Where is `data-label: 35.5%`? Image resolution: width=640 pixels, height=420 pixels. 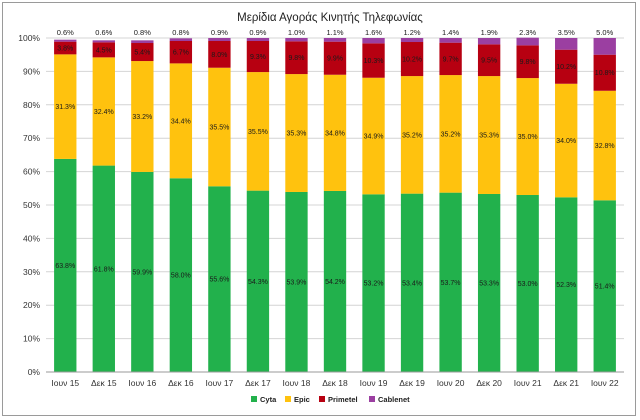 data-label: 35.5% is located at coordinates (219, 128).